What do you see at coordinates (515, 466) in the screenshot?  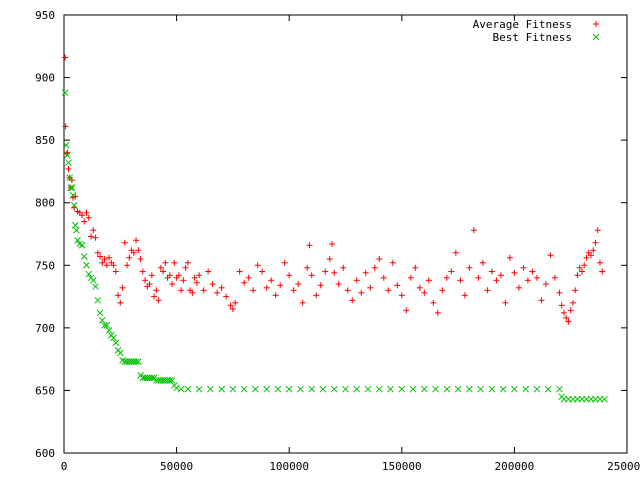 I see `x-tick-label: 200000` at bounding box center [515, 466].